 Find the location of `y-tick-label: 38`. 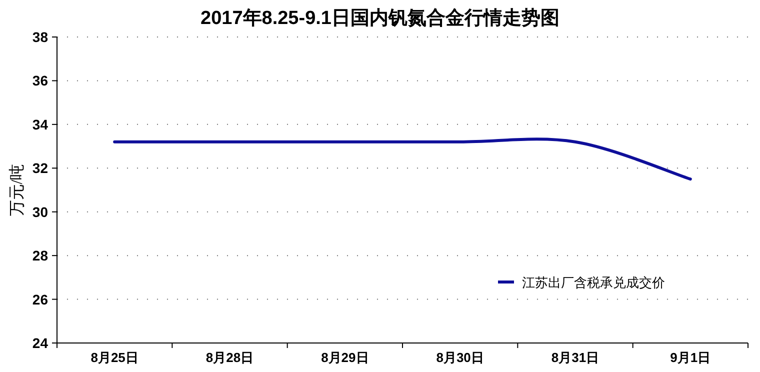

y-tick-label: 38 is located at coordinates (40, 37).